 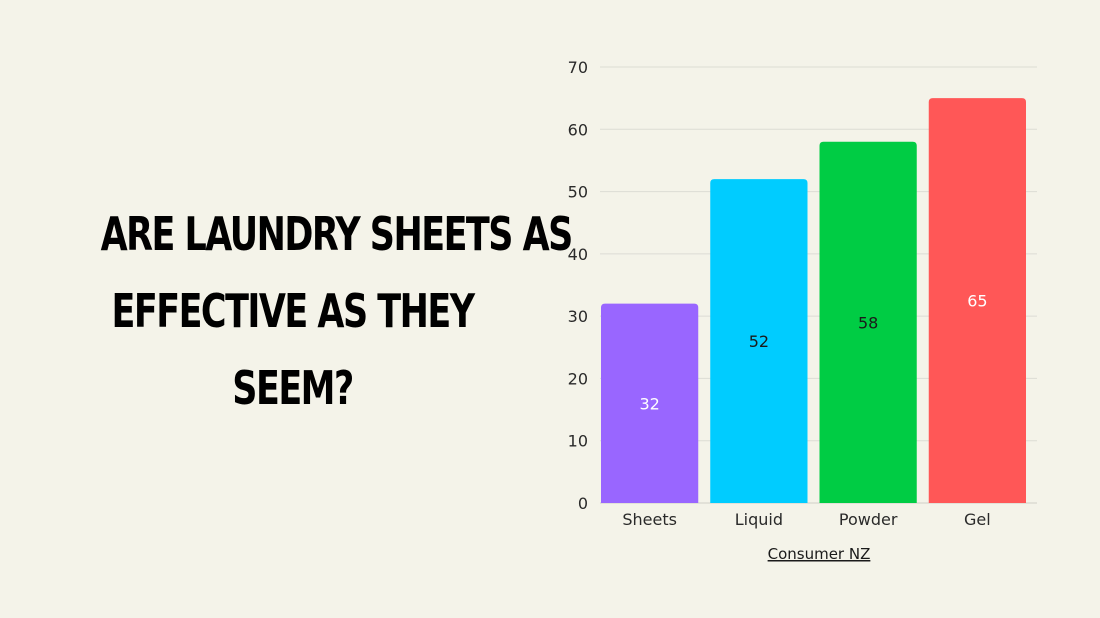 What do you see at coordinates (578, 316) in the screenshot?
I see `y-tick-label: 30` at bounding box center [578, 316].